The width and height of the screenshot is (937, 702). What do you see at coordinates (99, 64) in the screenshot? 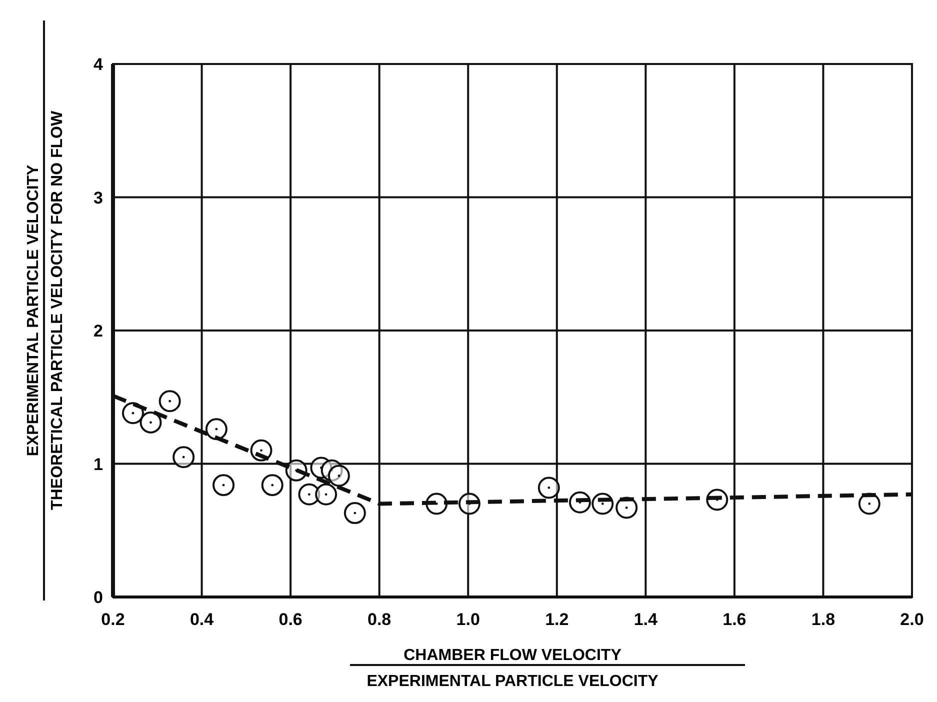
I see `y-tick-label: 4` at bounding box center [99, 64].